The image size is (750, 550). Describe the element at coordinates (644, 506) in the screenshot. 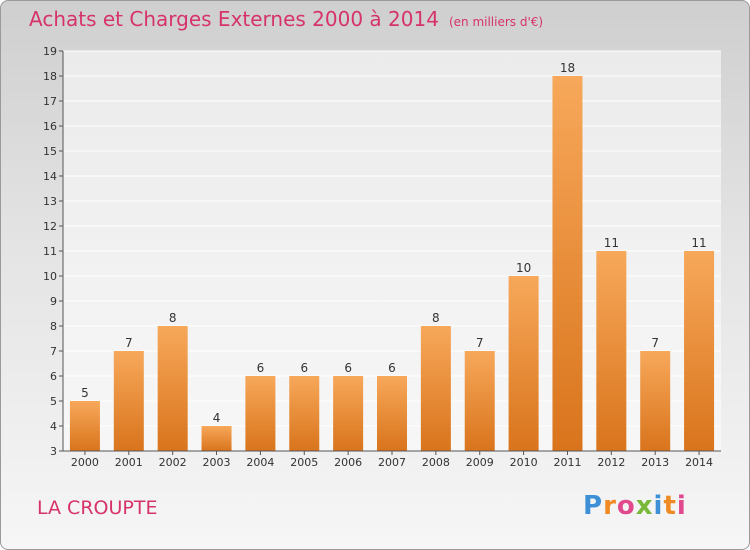

I see `logo-letter: x` at that location.